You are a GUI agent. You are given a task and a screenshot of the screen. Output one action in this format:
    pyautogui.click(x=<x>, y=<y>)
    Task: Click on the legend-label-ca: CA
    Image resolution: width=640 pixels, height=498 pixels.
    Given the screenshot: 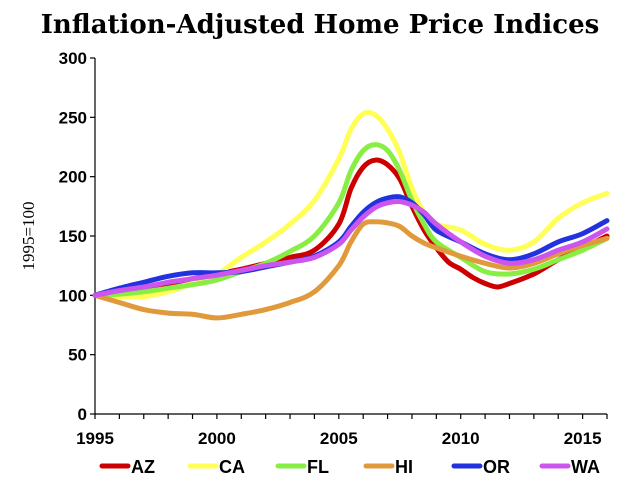 What is the action you would take?
    pyautogui.click(x=232, y=467)
    